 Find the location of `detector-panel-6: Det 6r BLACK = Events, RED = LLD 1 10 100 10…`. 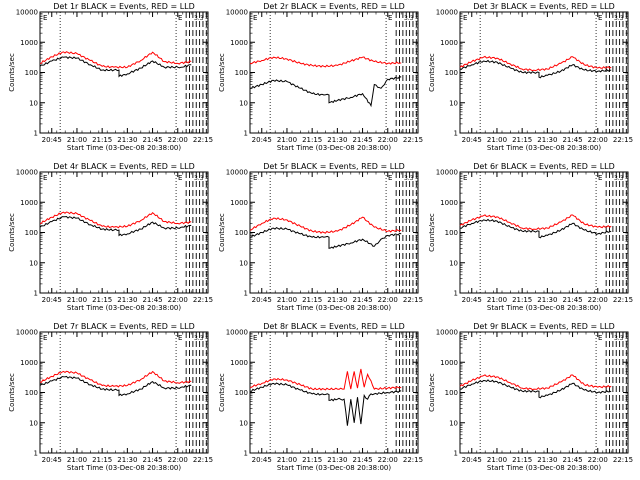

detector-panel-6: Det 6r BLACK = Events, RED = LLD 1 10 100 10… is located at coordinates (530, 237).